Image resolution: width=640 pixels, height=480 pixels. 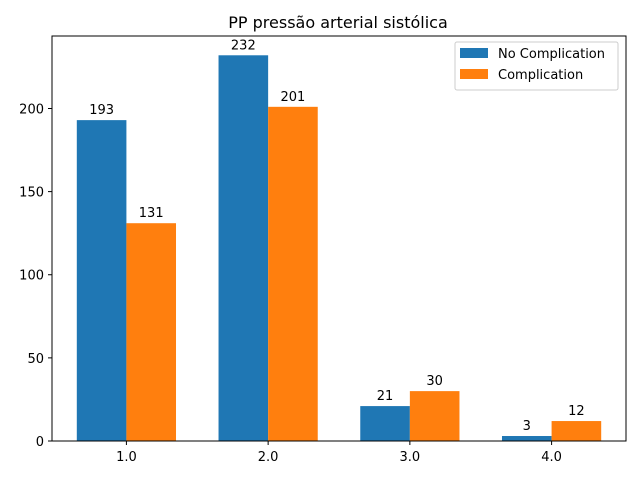 I want to click on legend-swatch-no-complication, so click(x=474, y=53).